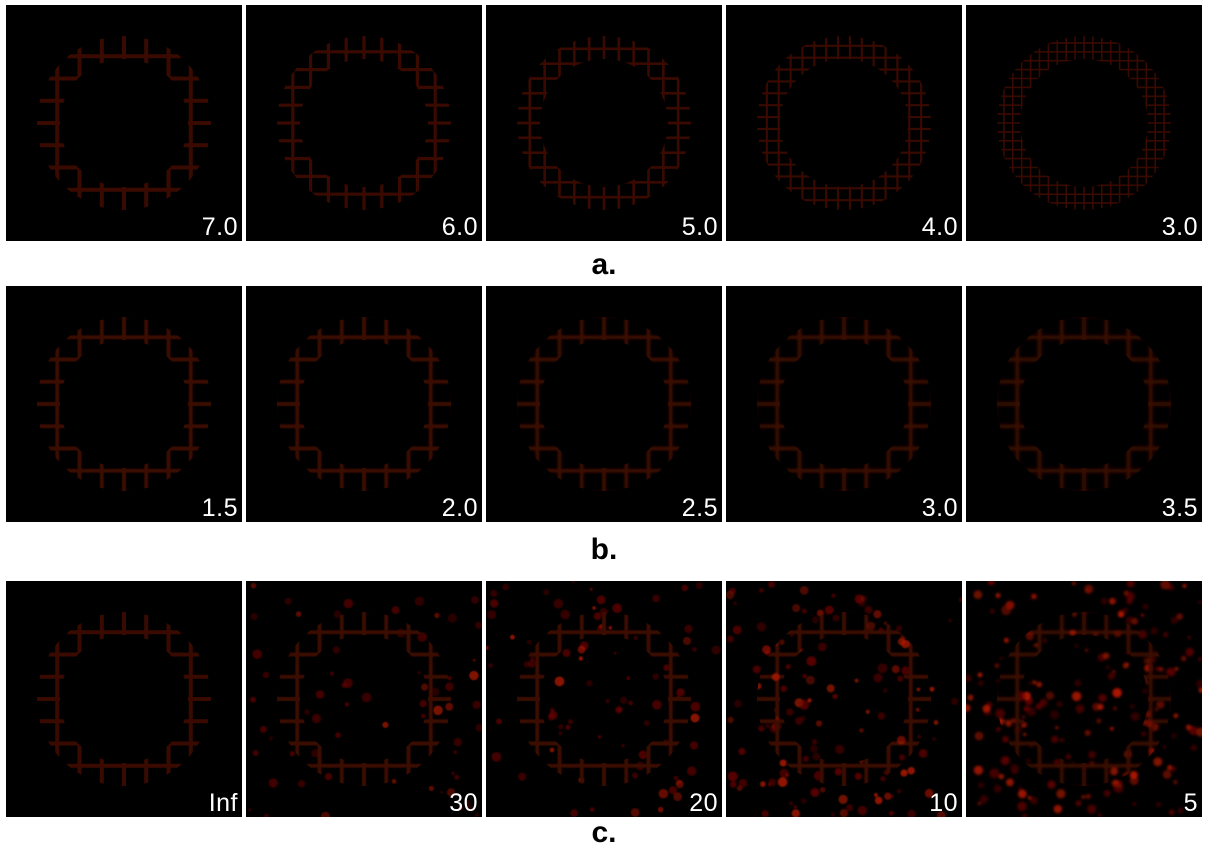  I want to click on panel-a-3: 5.0, so click(604, 123).